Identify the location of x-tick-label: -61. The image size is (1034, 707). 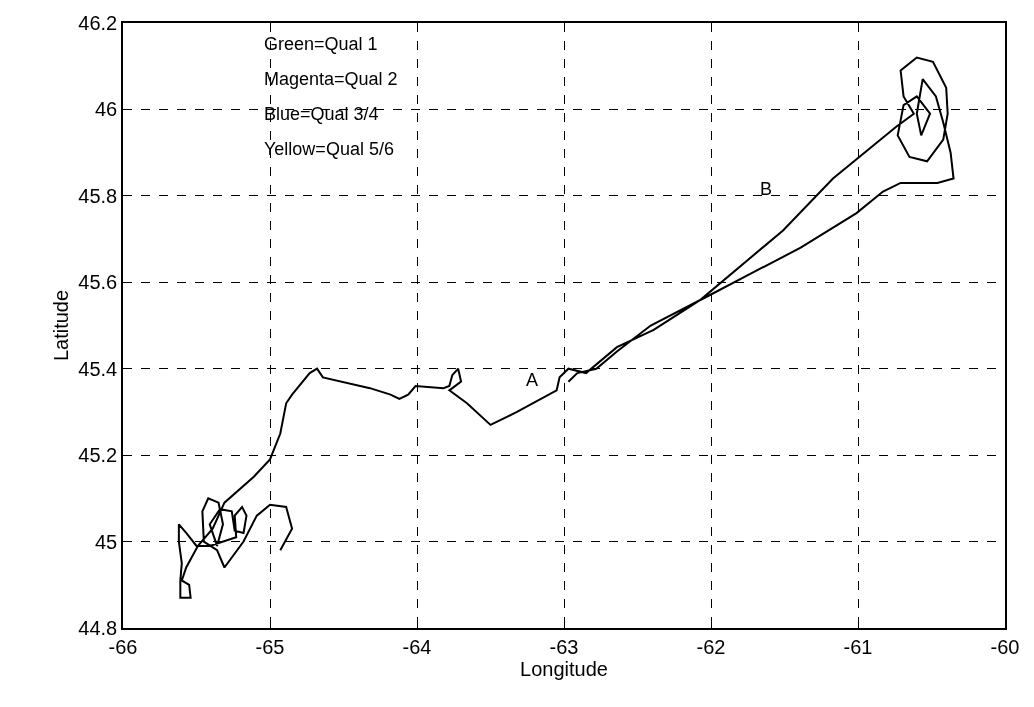
(858, 646).